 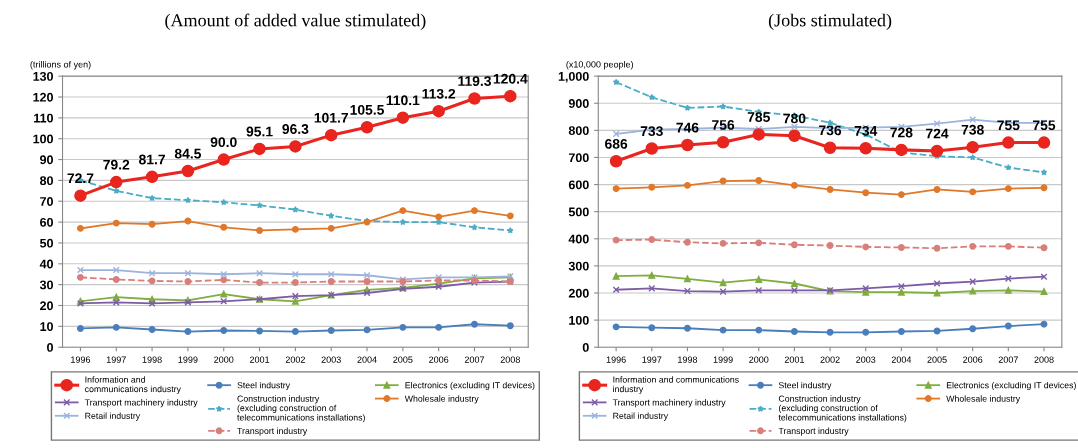 What do you see at coordinates (794, 118) in the screenshot?
I see `data-label: 780` at bounding box center [794, 118].